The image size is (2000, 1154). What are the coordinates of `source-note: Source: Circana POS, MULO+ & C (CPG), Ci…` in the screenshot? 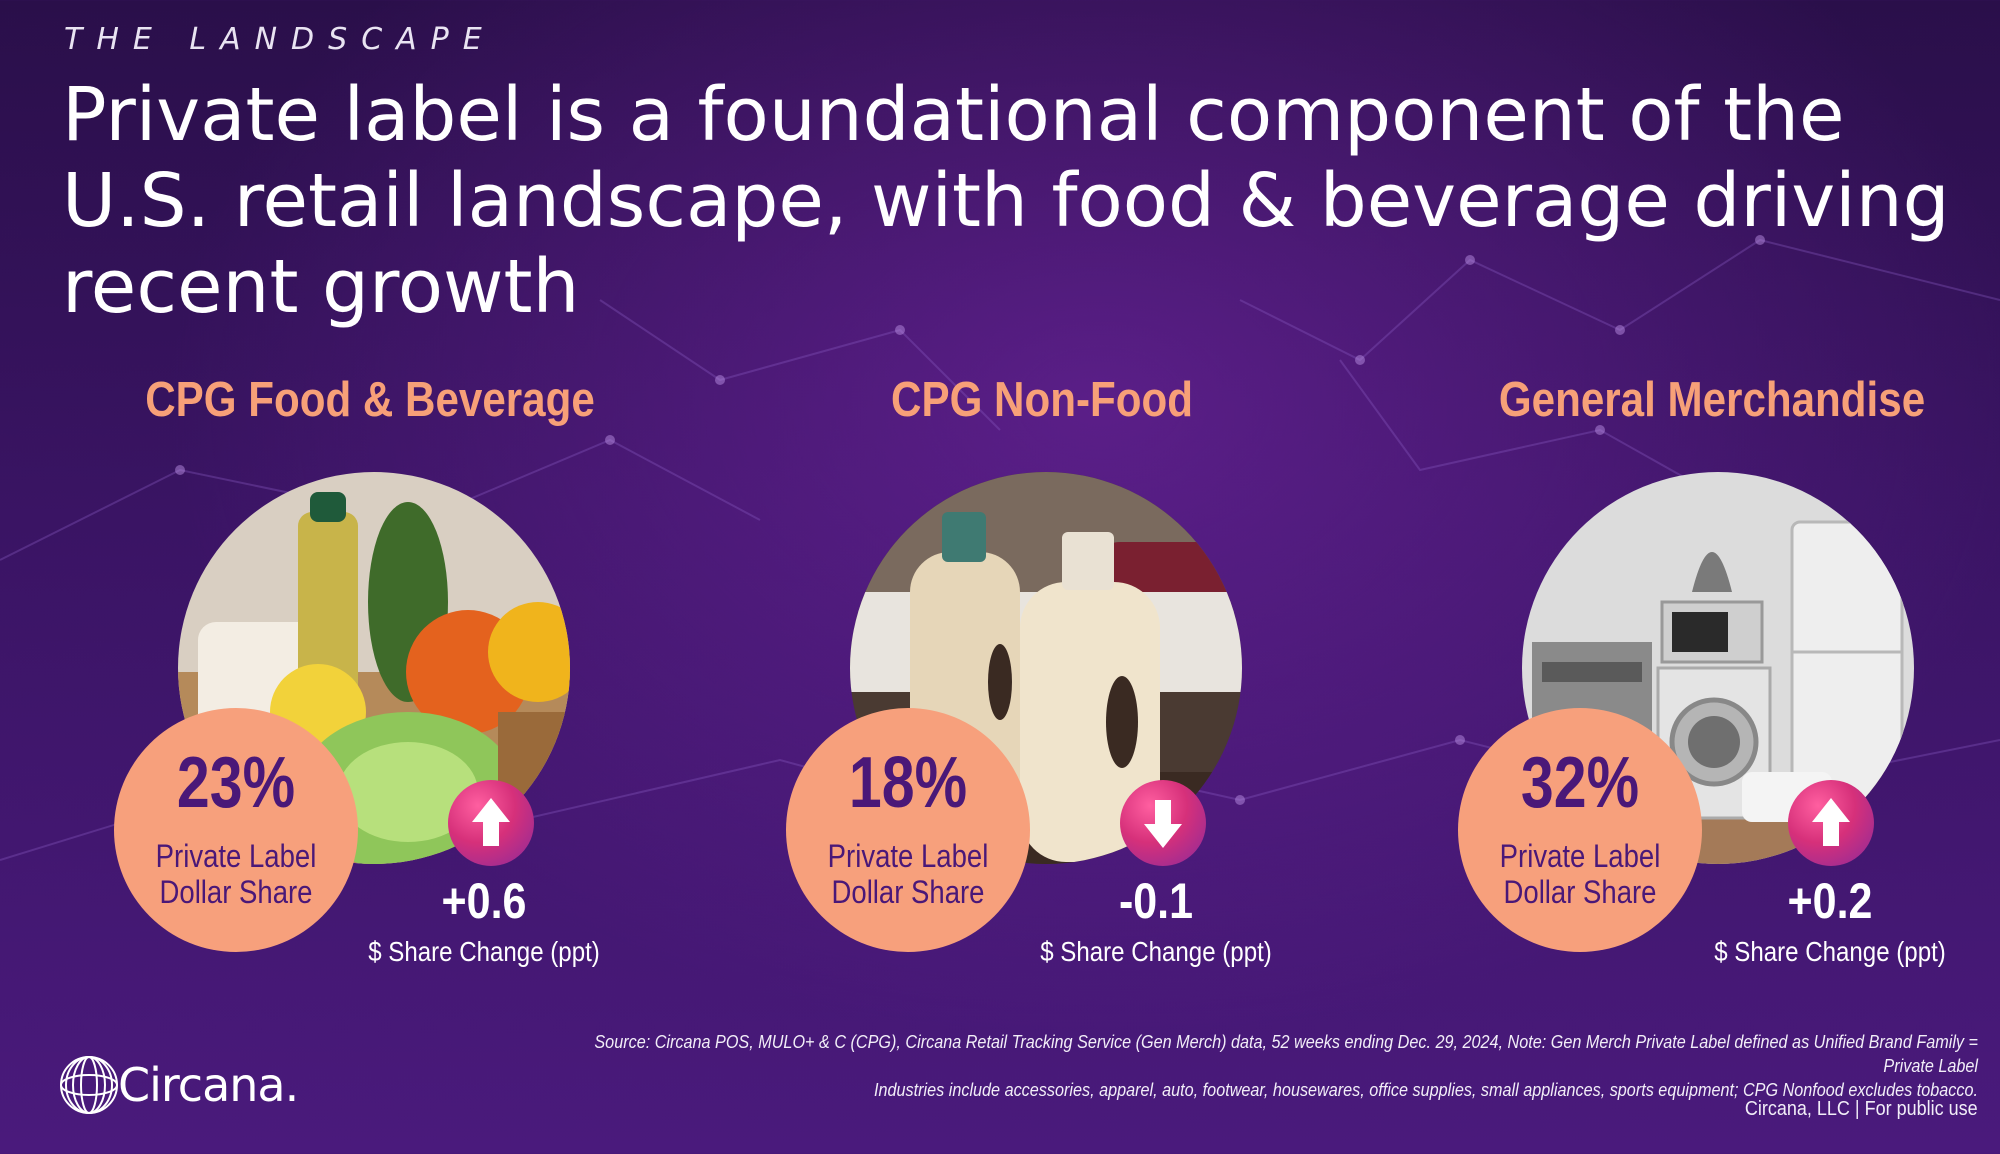 It's located at (1276, 1066).